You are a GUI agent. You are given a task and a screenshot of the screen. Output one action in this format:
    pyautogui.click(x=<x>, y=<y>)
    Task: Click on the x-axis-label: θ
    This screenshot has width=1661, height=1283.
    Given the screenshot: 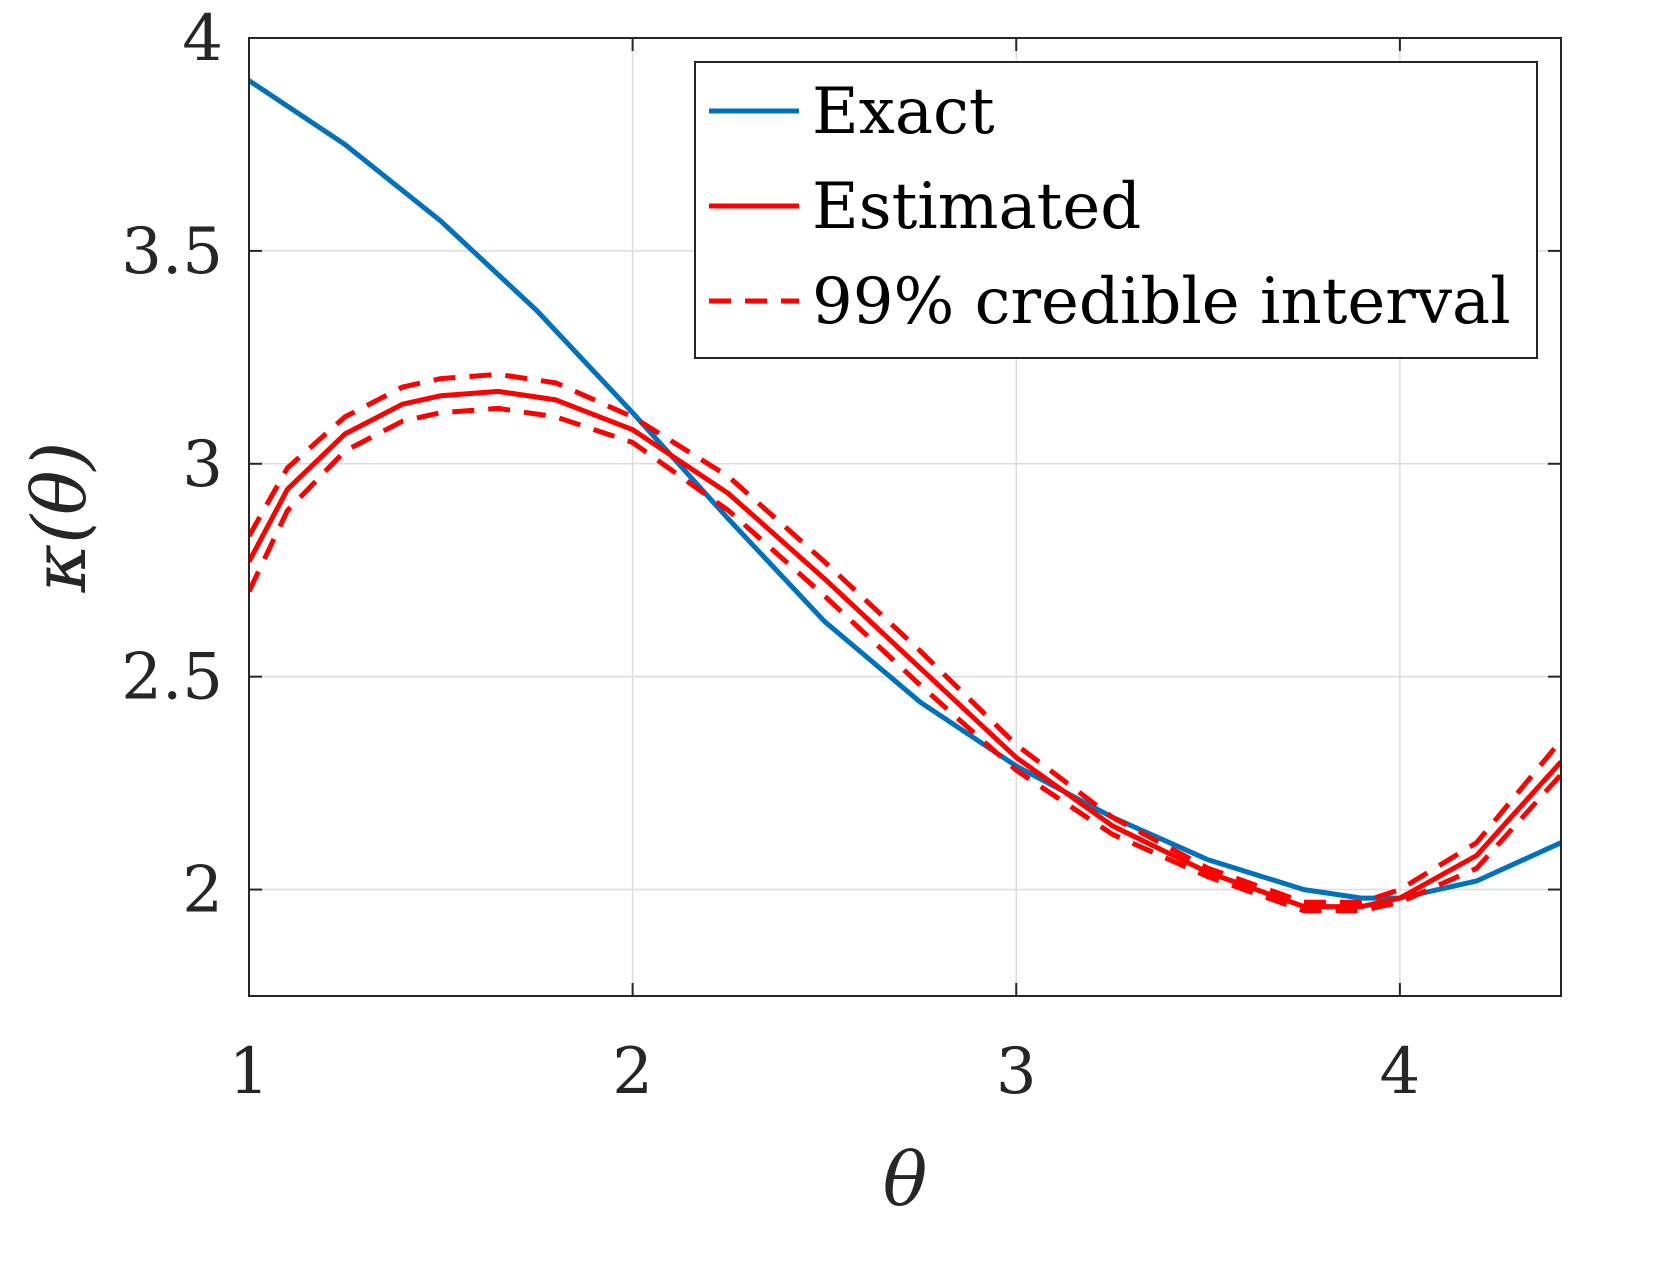 What is the action you would take?
    pyautogui.click(x=905, y=1180)
    